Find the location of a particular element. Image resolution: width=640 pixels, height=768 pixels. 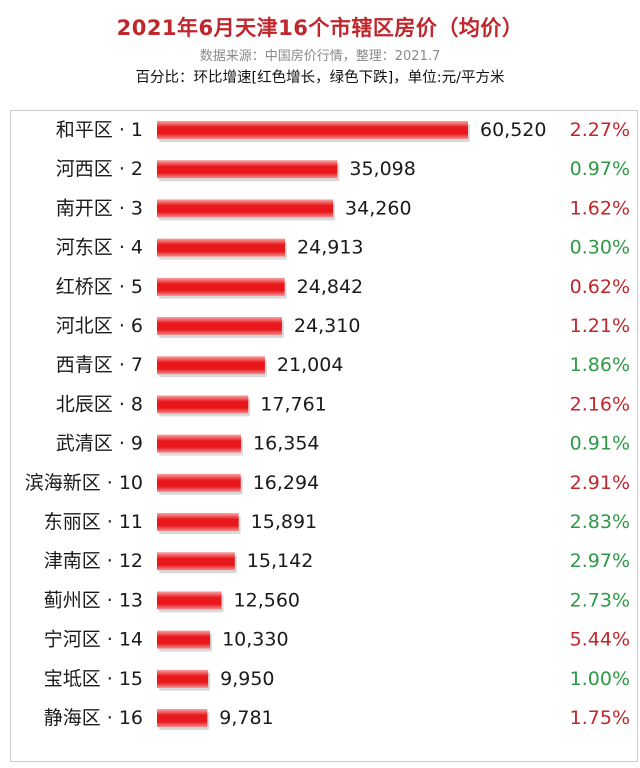

category-label: 滨海新区 · 10 is located at coordinates (84, 483).